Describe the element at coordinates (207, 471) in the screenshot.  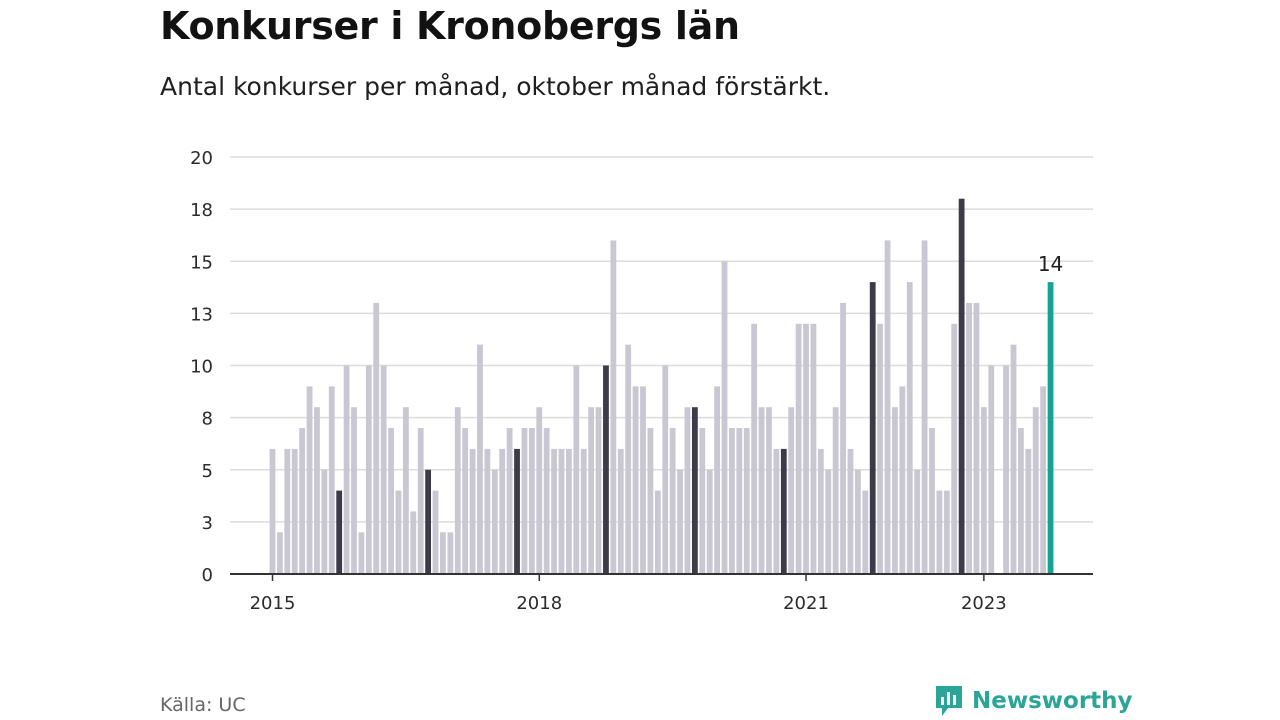
I see `y-tick-label: 5` at that location.